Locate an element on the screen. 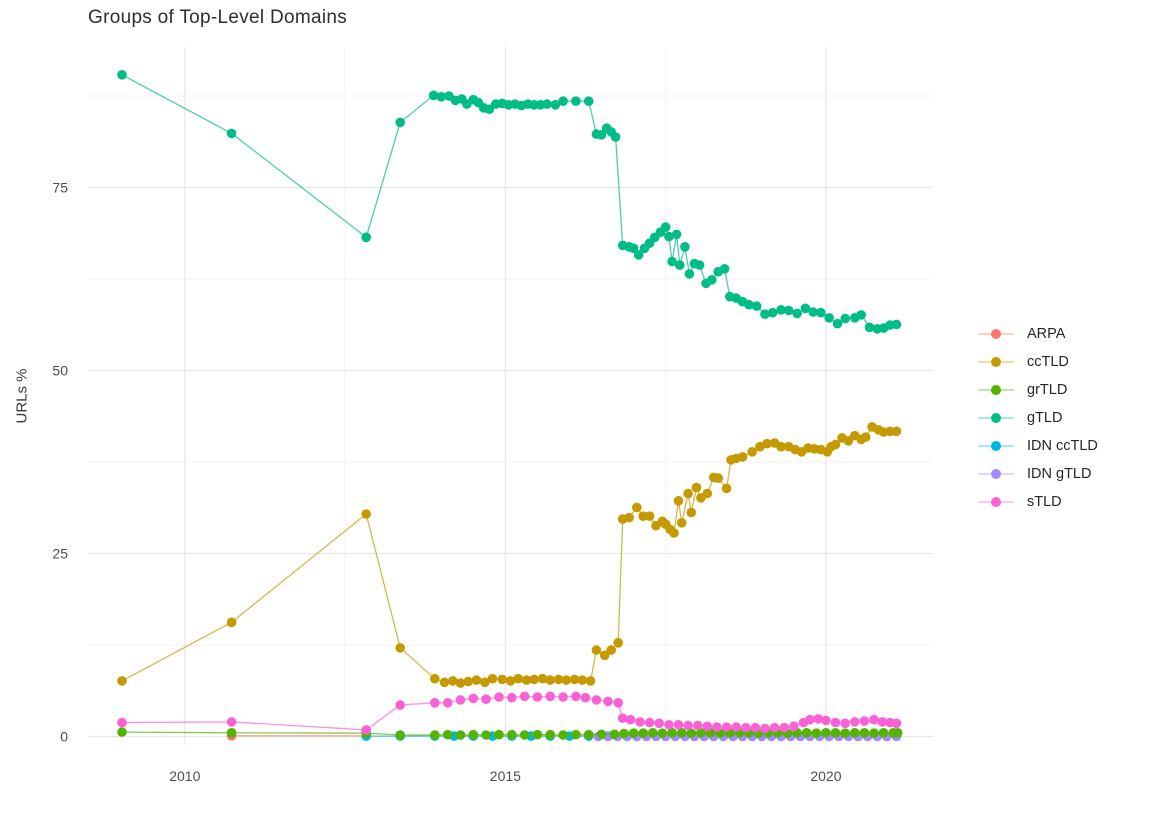  legend-item-idn-cctld: IDN ccTLD is located at coordinates (1037, 445).